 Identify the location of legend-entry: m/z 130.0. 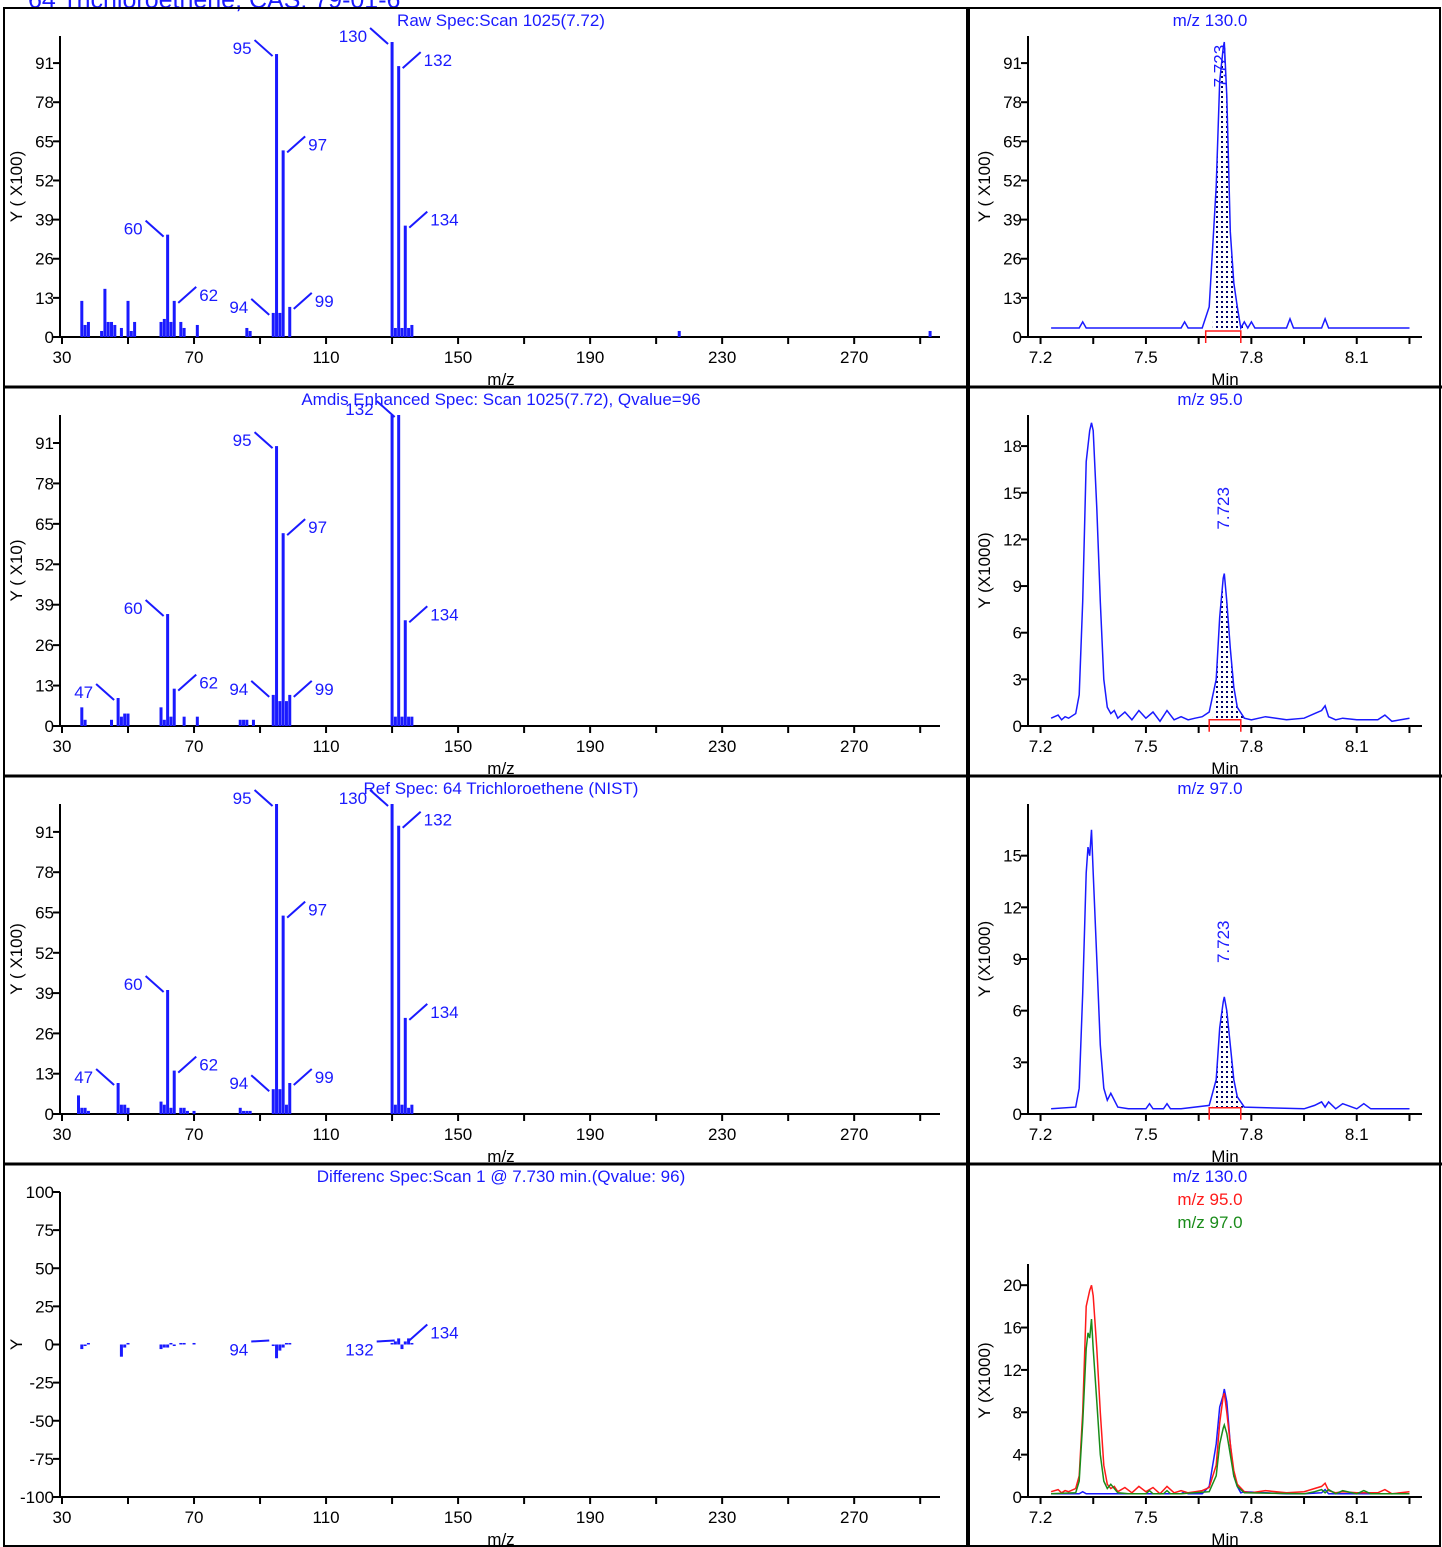
(1210, 20).